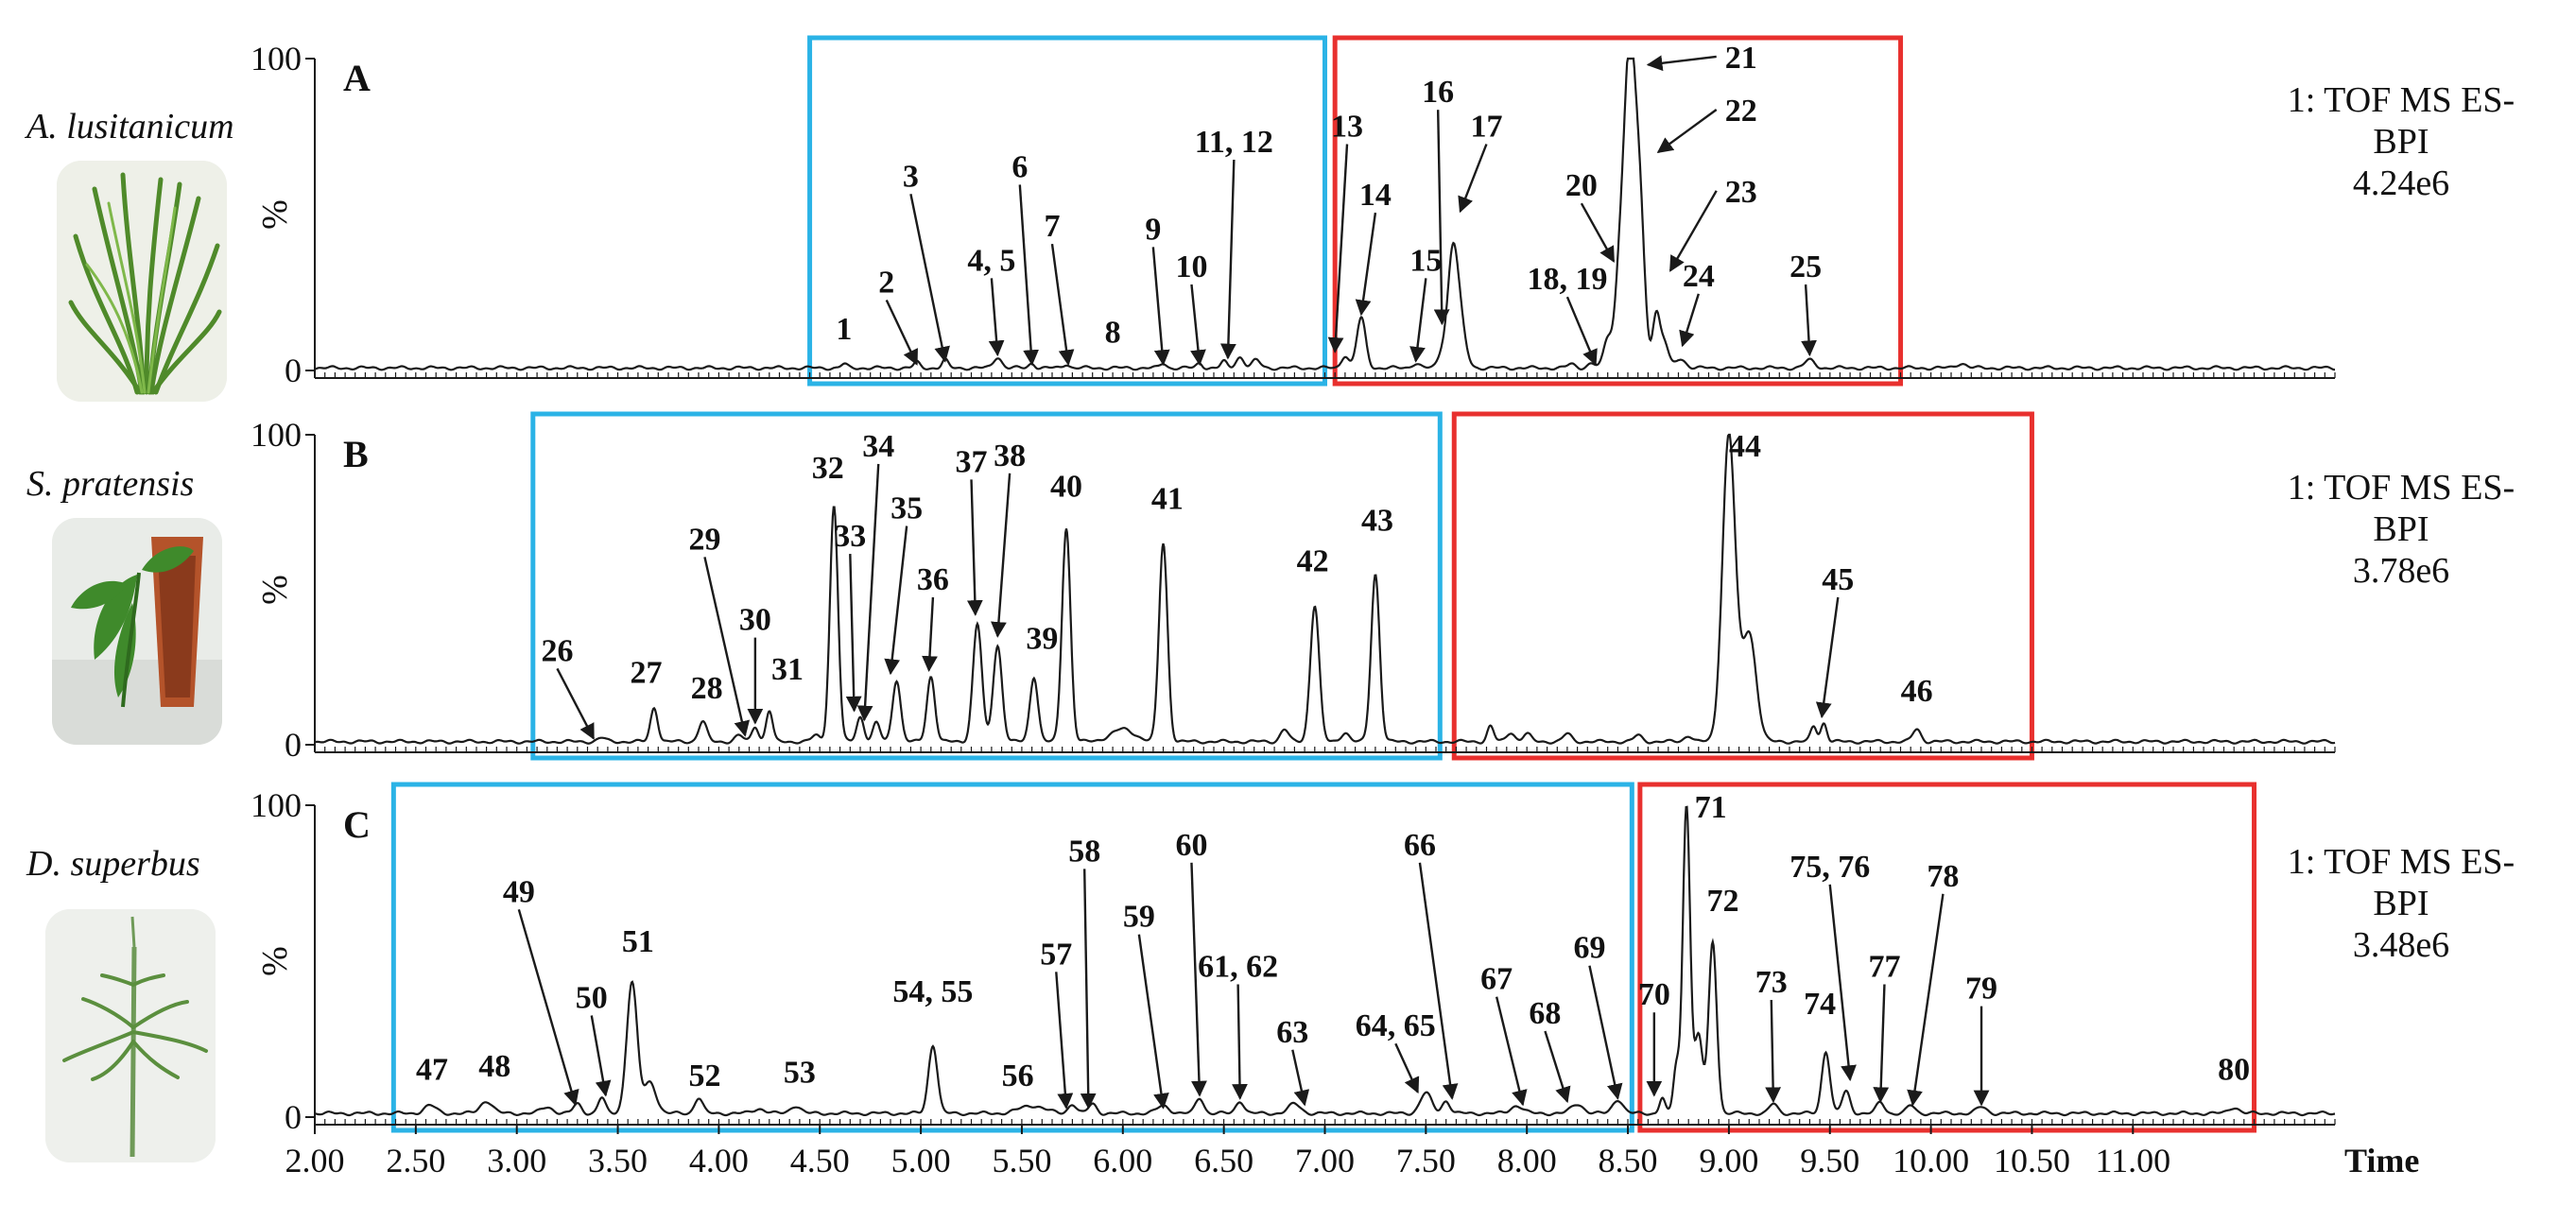 This screenshot has height=1205, width=2576. I want to click on x-tick-label: 7.00, so click(1325, 1160).